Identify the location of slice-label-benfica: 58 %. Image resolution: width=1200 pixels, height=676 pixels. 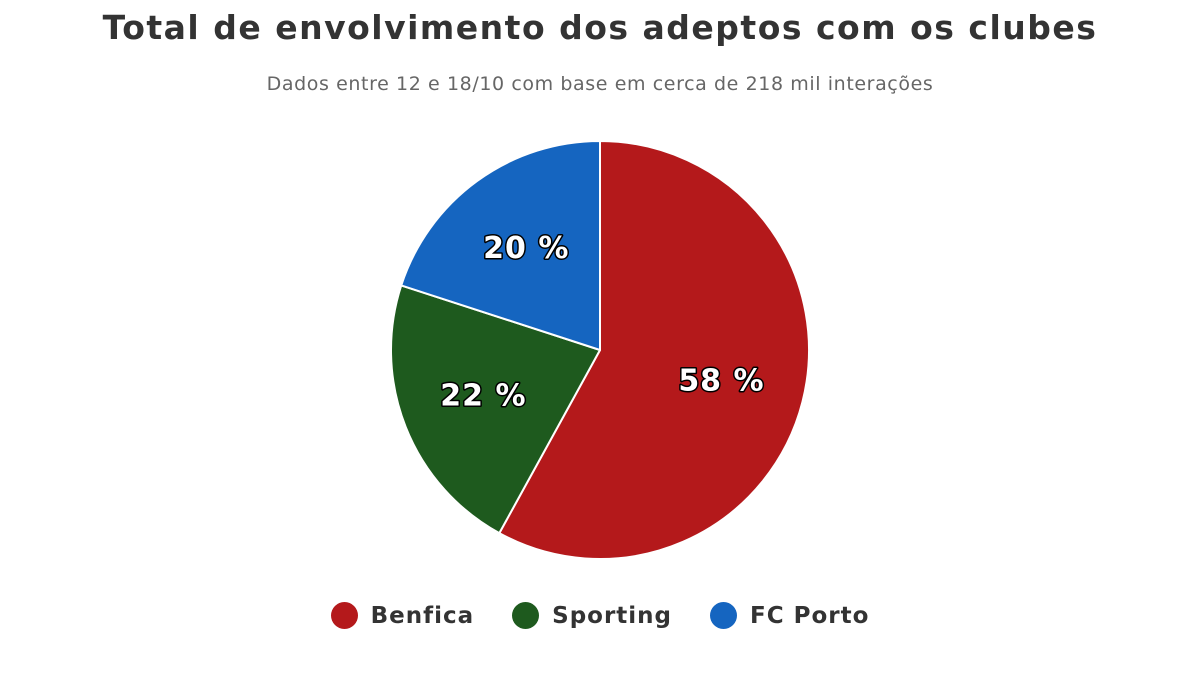
(721, 381).